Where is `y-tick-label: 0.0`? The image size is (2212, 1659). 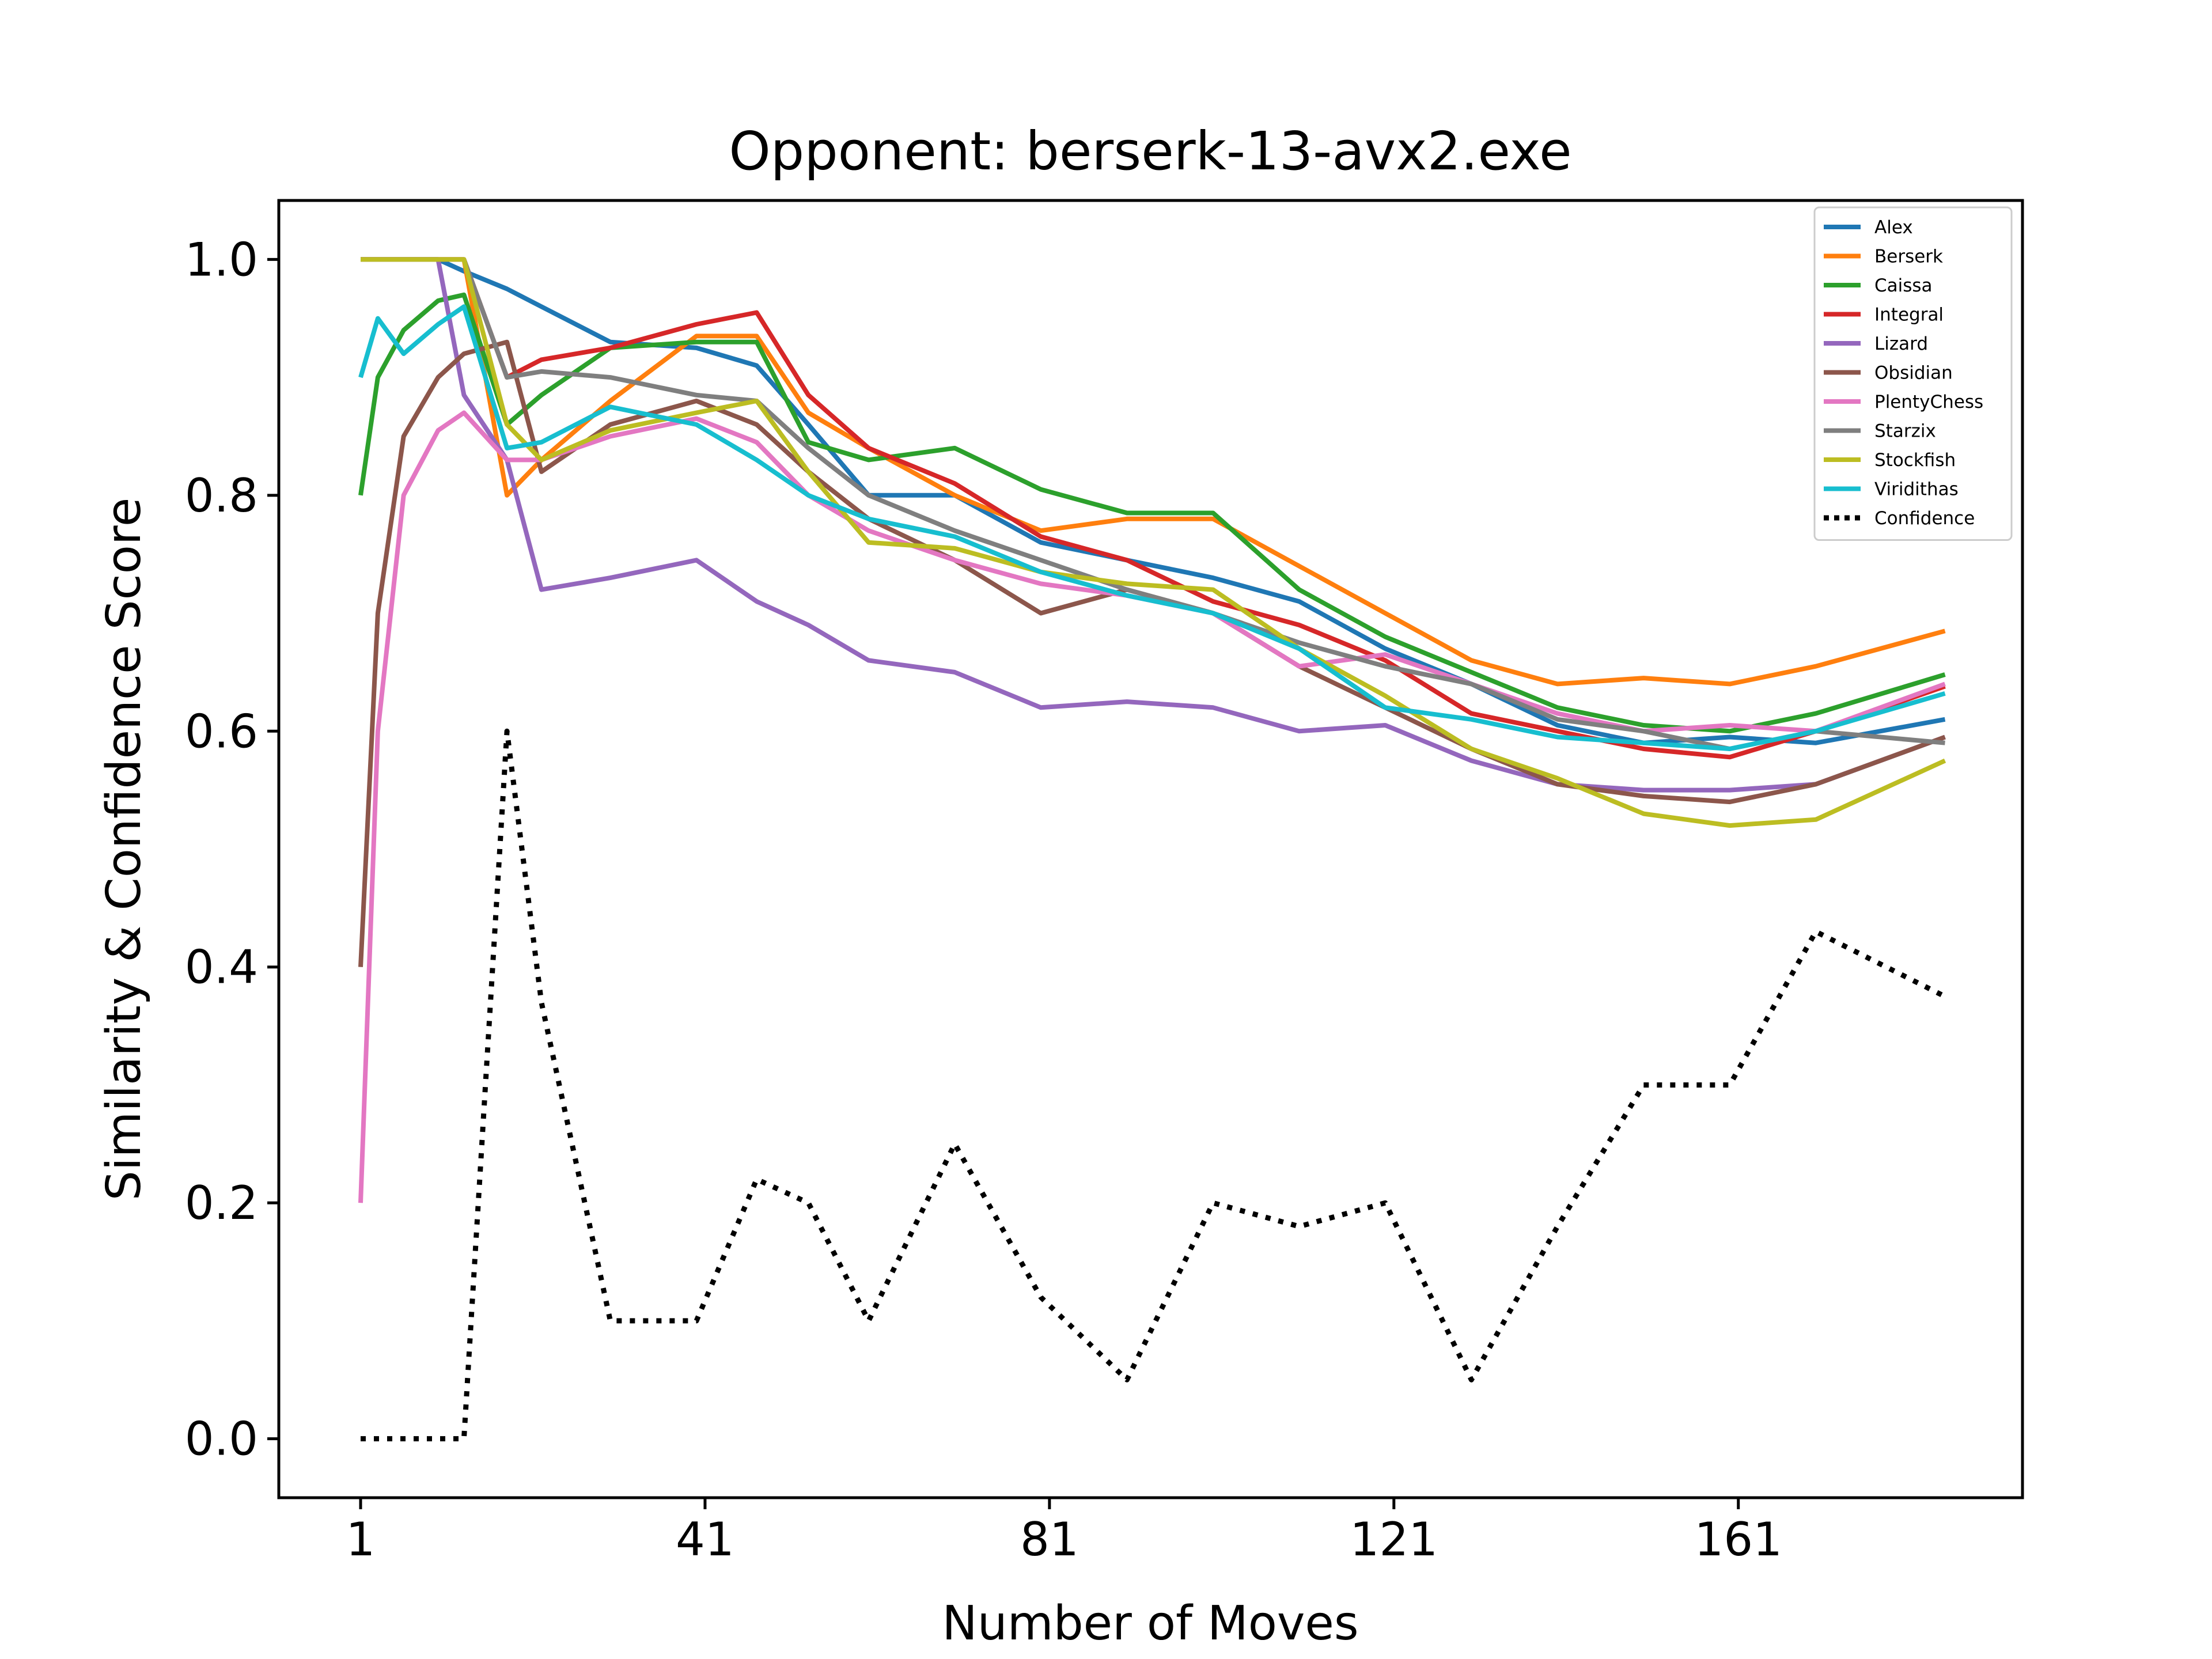
y-tick-label: 0.0 is located at coordinates (221, 1439).